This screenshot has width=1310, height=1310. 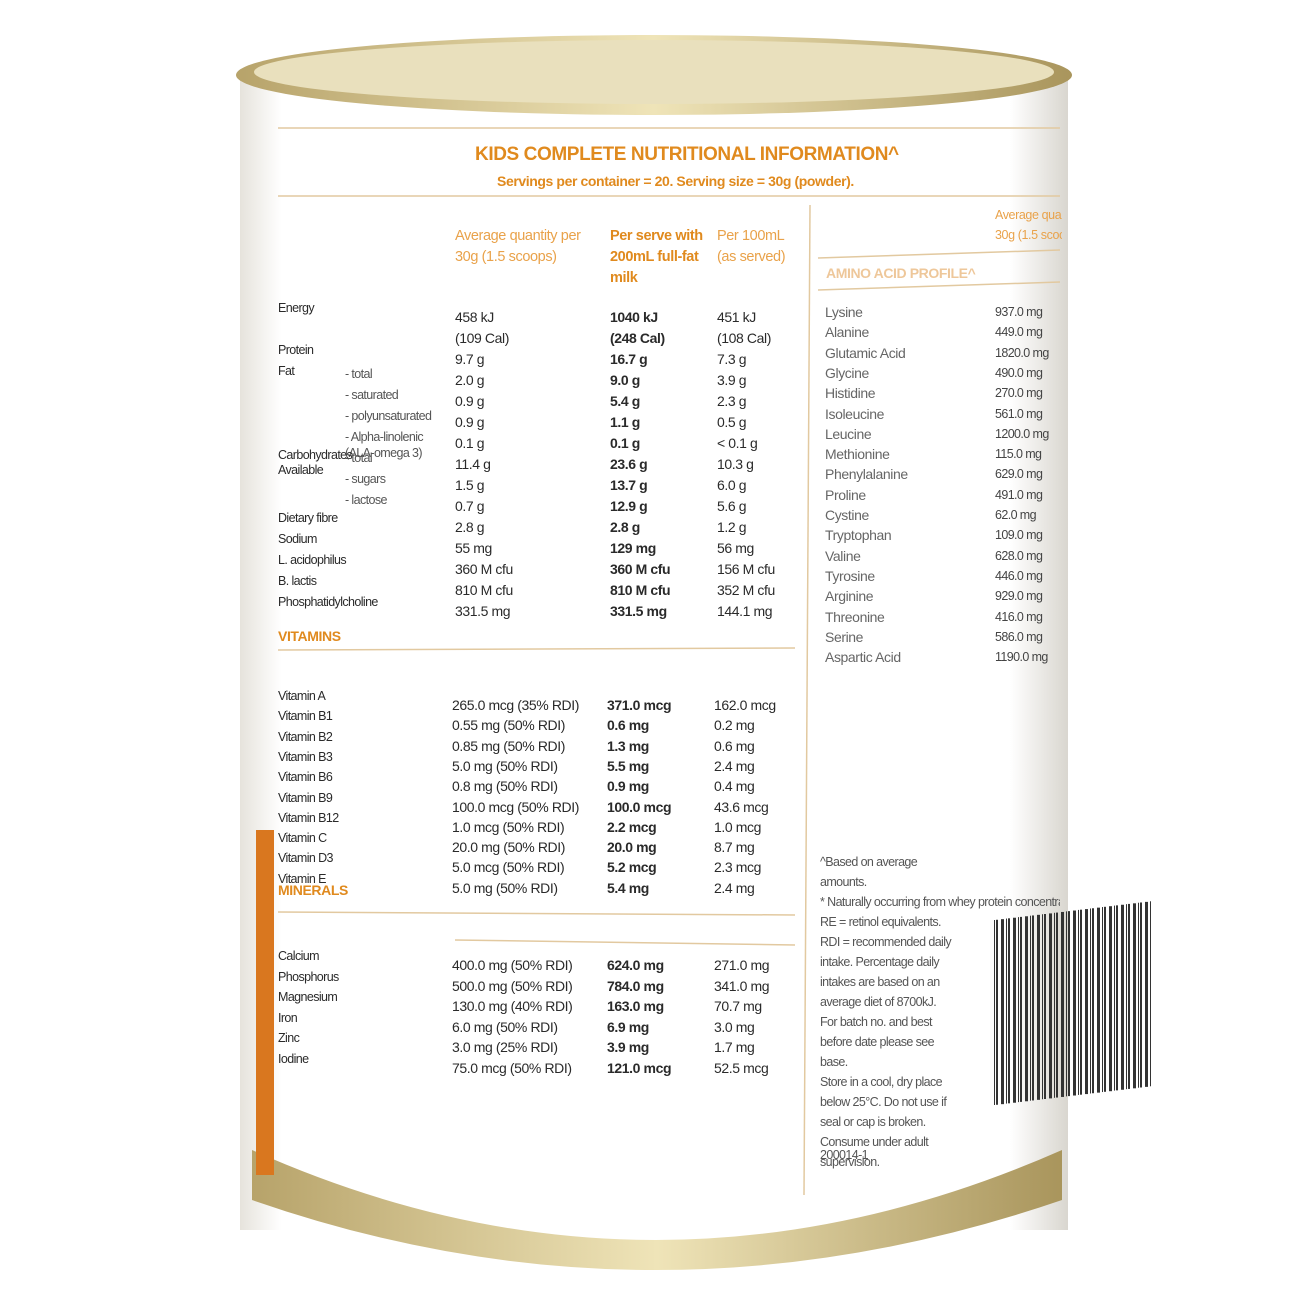 What do you see at coordinates (625, 401) in the screenshot?
I see `value-cell: 5.4 g` at bounding box center [625, 401].